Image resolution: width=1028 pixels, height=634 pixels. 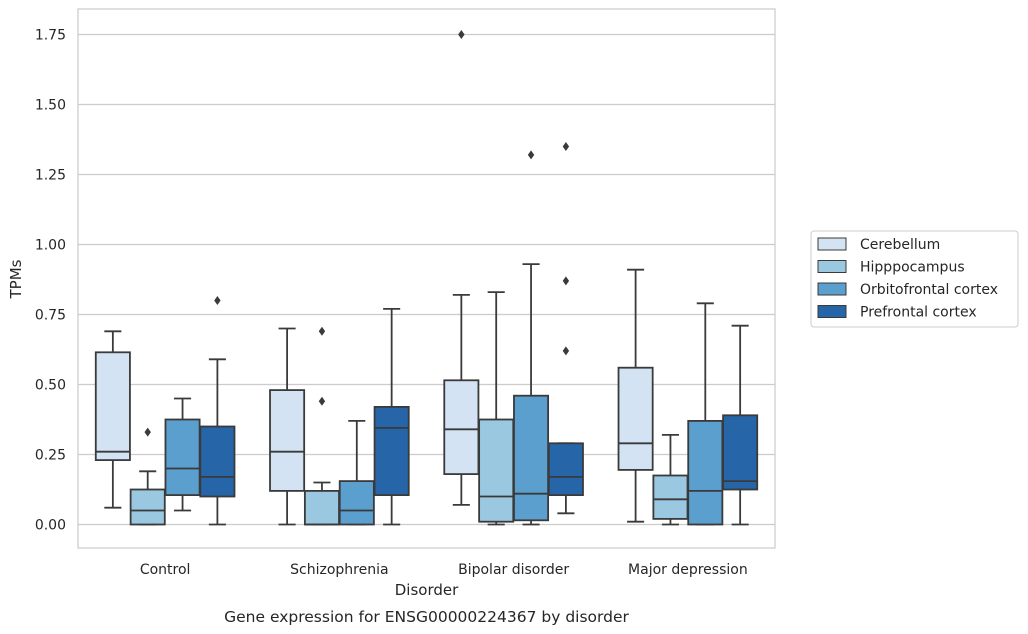 What do you see at coordinates (912, 268) in the screenshot?
I see `legend-label: Hipppocampus` at bounding box center [912, 268].